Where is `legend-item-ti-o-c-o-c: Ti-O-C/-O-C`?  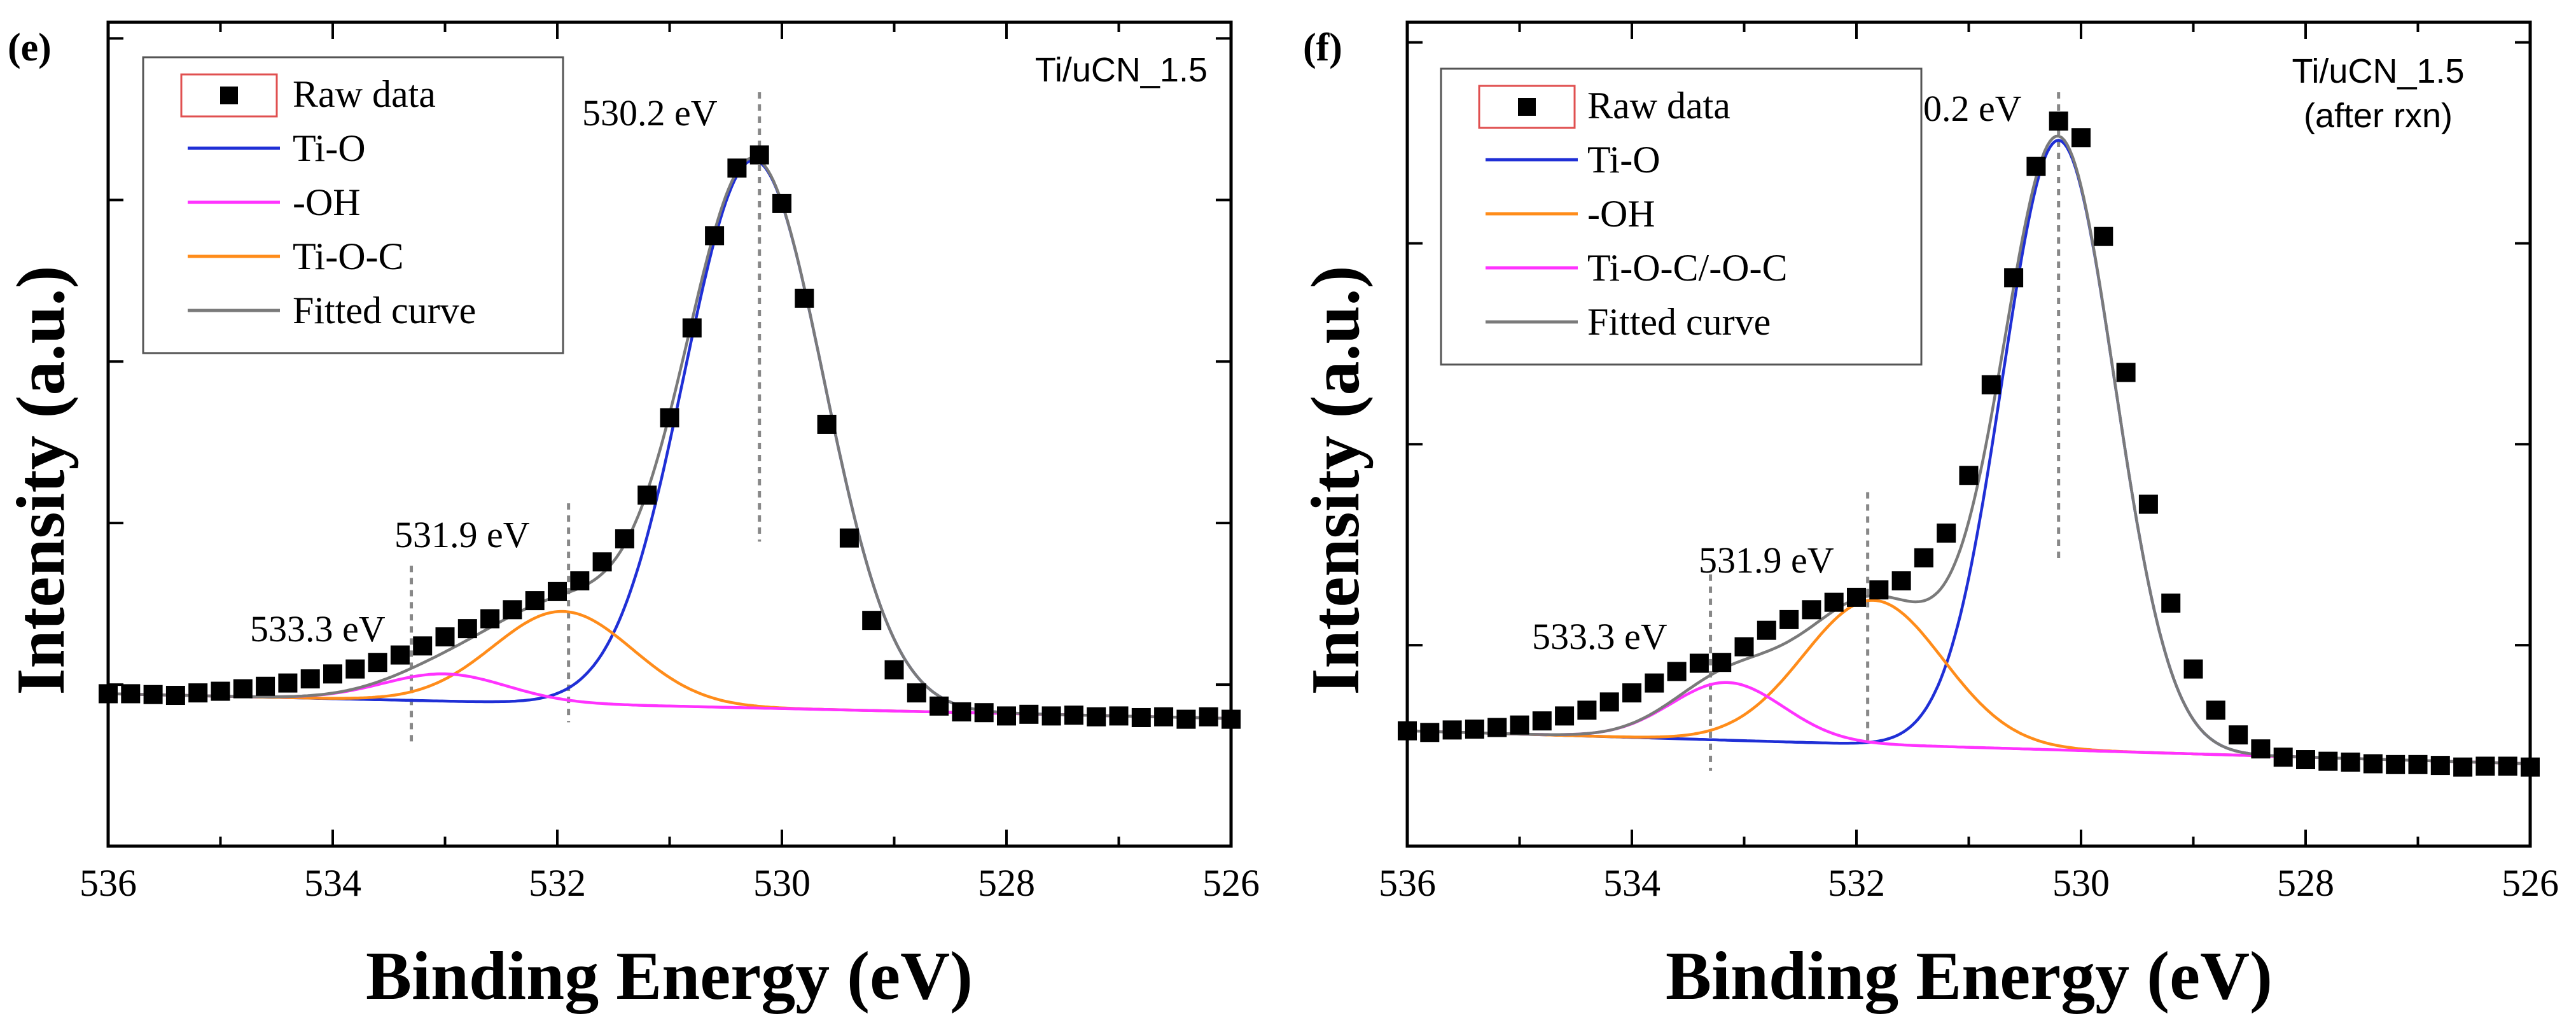 legend-item-ti-o-c-o-c: Ti-O-C/-O-C is located at coordinates (1637, 268).